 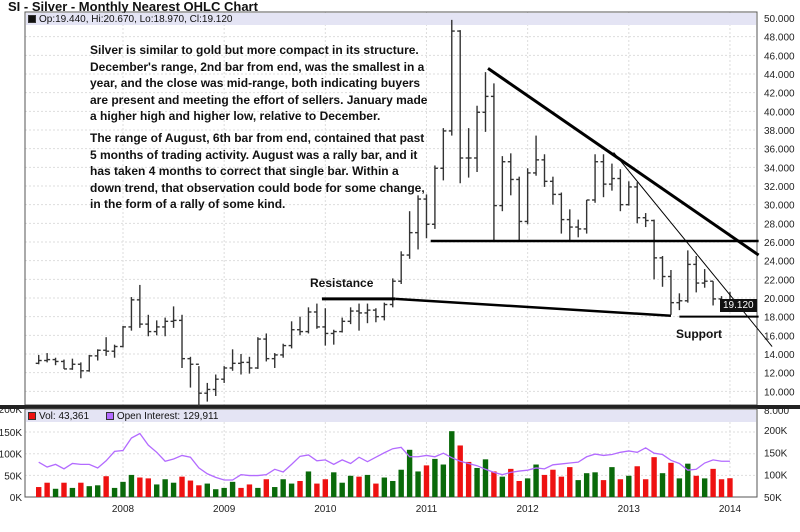 What do you see at coordinates (779, 374) in the screenshot?
I see `price-tick-label: 12.000` at bounding box center [779, 374].